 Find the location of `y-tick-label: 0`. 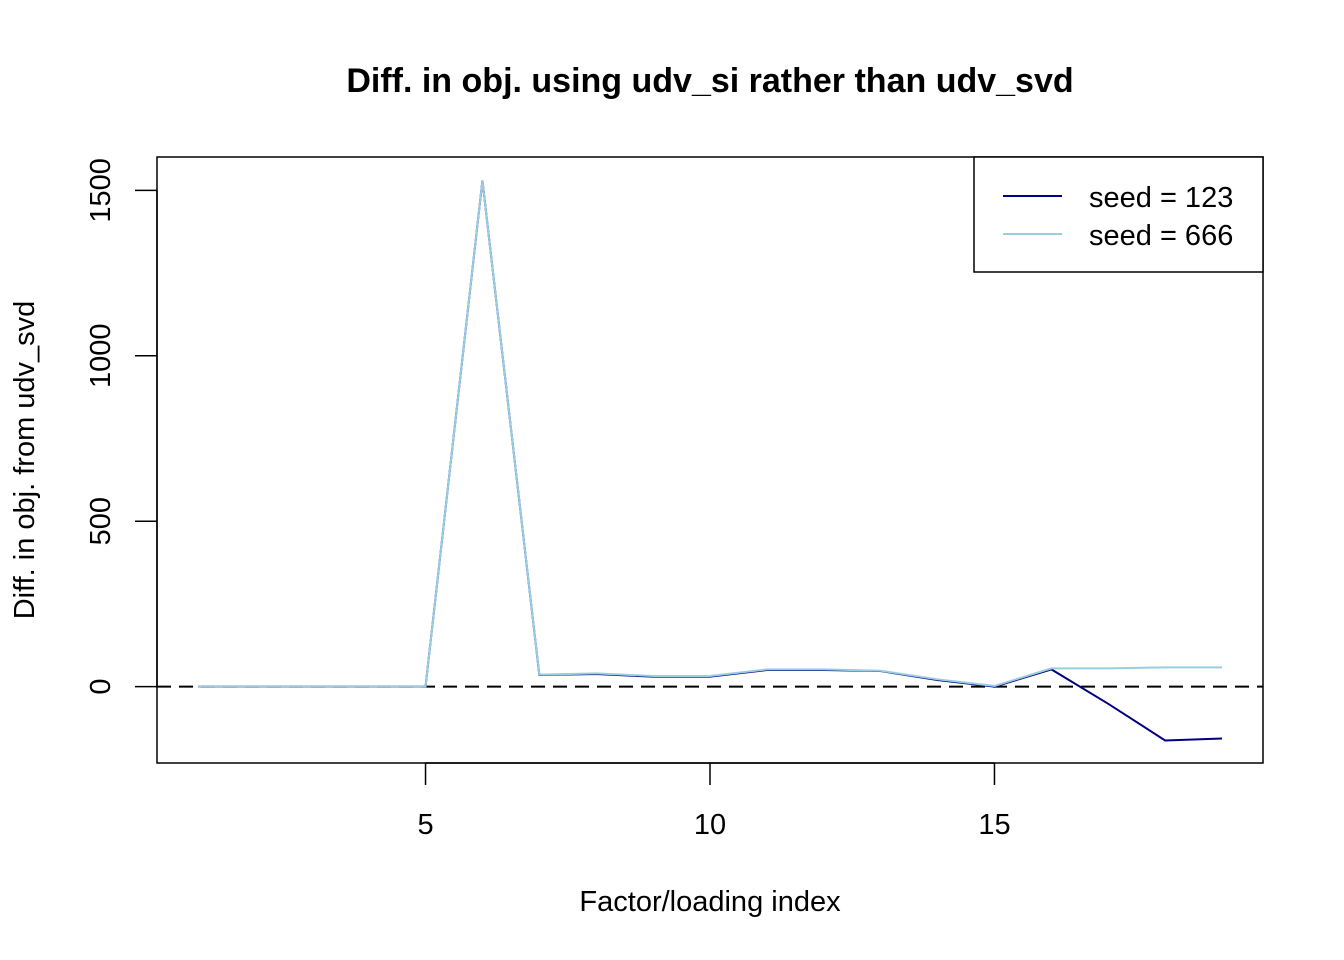

y-tick-label: 0 is located at coordinates (101, 687).